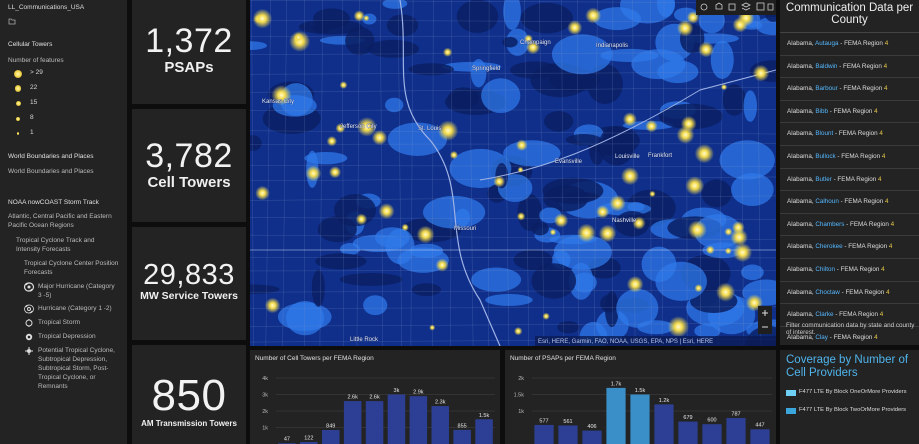 The height and width of the screenshot is (444, 919). I want to click on county-row: Alabama, Bullock - FEMA Region 4, so click(849, 157).